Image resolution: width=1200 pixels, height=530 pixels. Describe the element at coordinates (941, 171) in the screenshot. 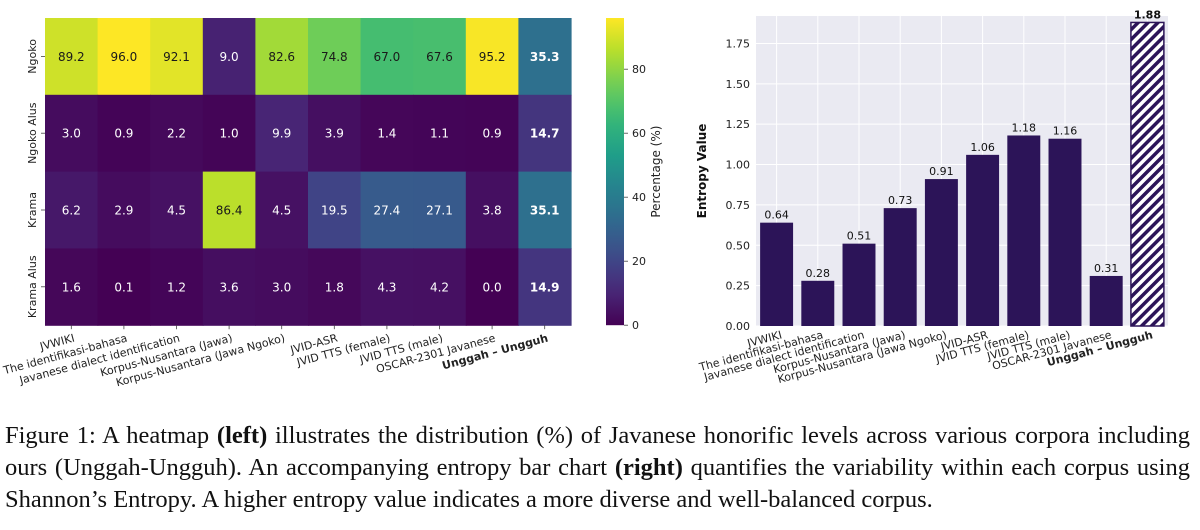

I see `entropy-bar-value-label: 0.91` at that location.